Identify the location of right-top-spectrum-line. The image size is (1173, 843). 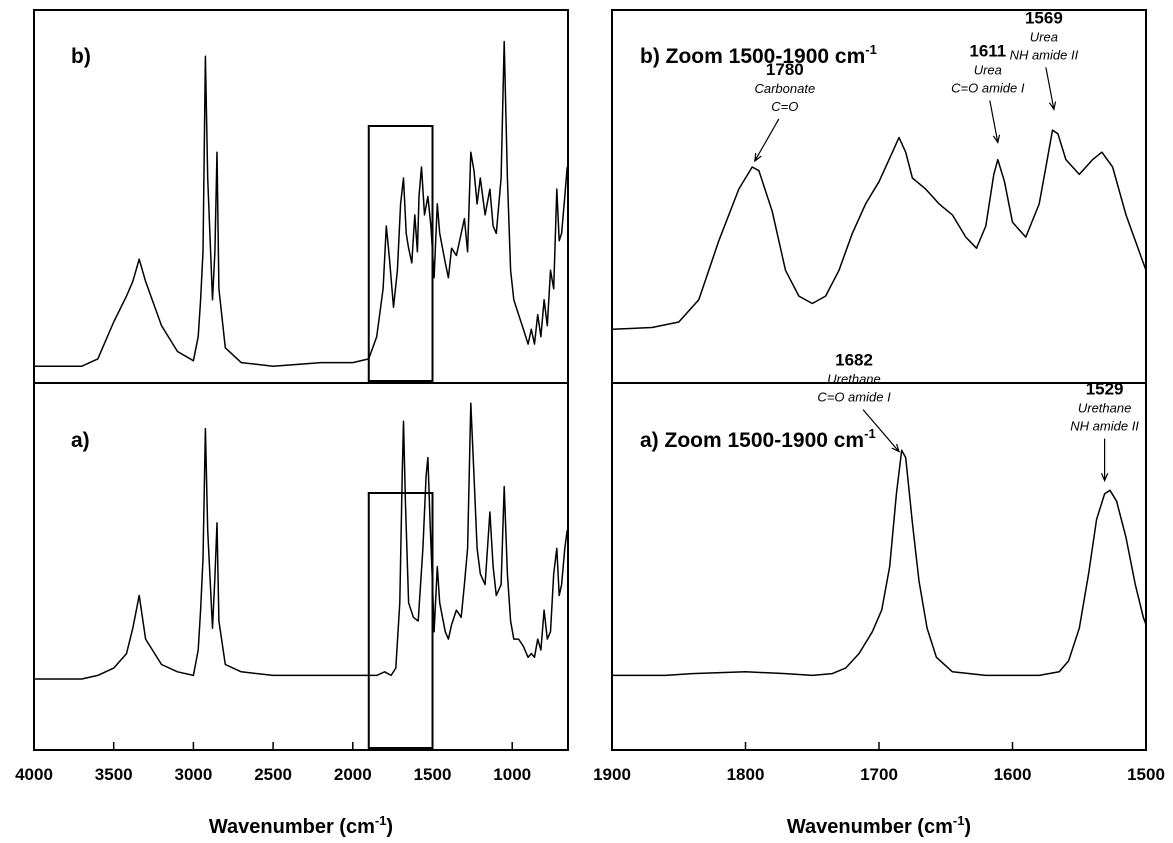
(879, 230).